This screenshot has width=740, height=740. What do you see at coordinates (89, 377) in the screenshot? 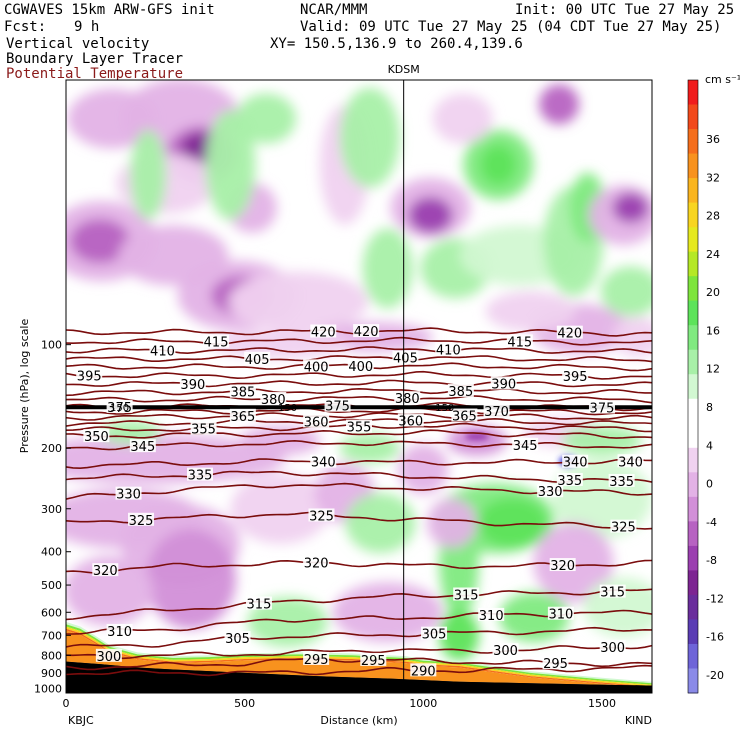
I see `theta-label-395: 395` at bounding box center [89, 377].